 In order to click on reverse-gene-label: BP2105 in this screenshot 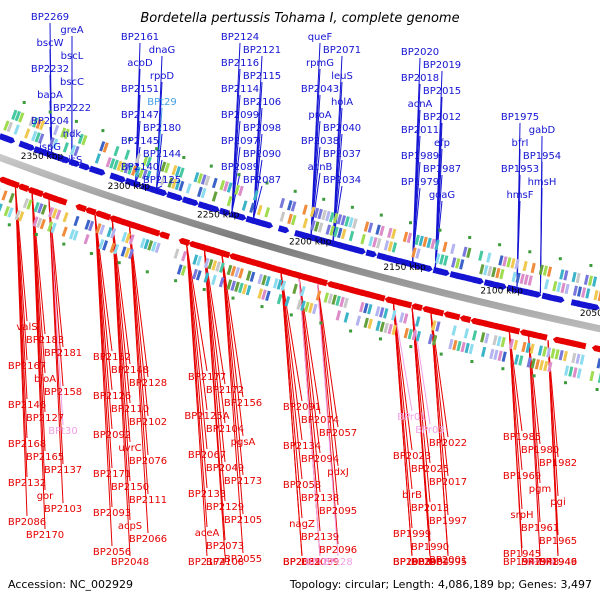, I will do `click(243, 520)`.